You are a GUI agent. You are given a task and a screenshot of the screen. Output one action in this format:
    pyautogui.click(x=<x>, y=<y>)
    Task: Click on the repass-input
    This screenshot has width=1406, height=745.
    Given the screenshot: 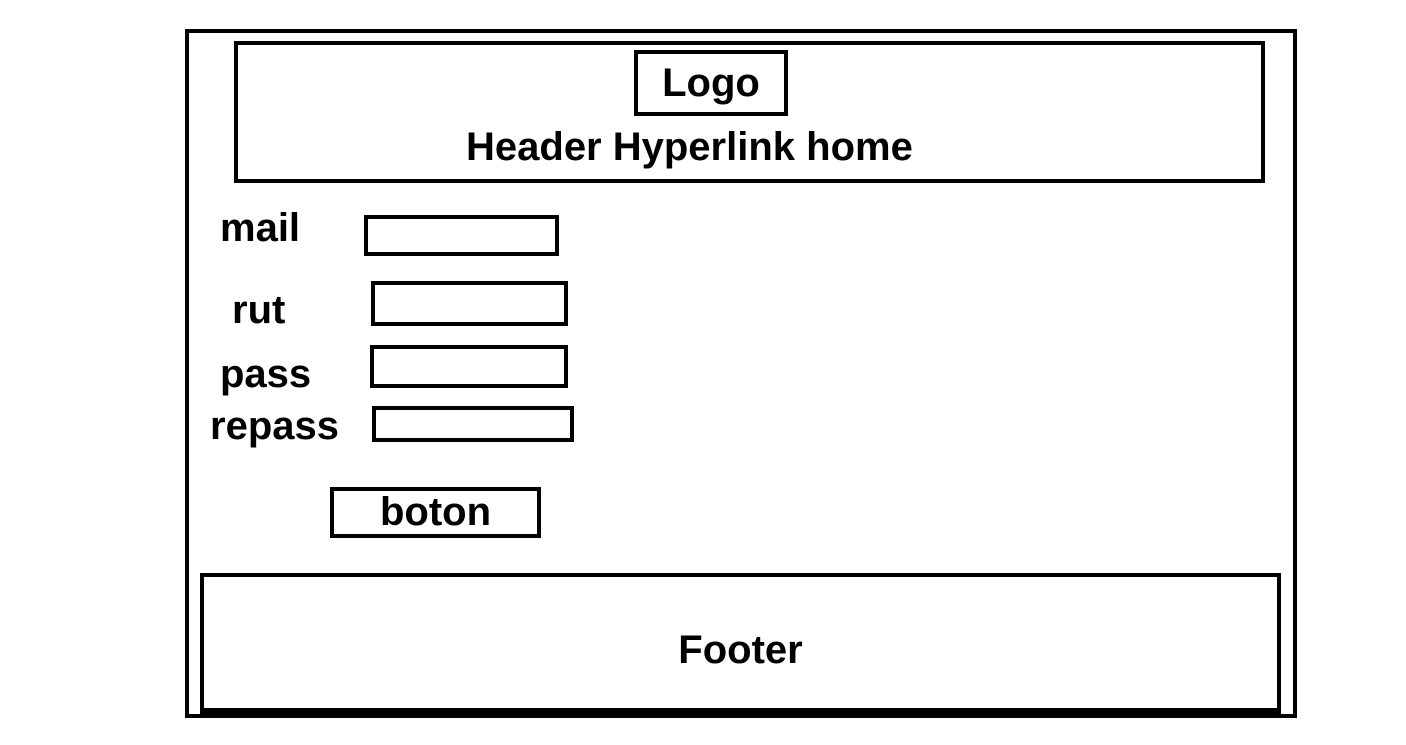 What is the action you would take?
    pyautogui.click(x=473, y=424)
    